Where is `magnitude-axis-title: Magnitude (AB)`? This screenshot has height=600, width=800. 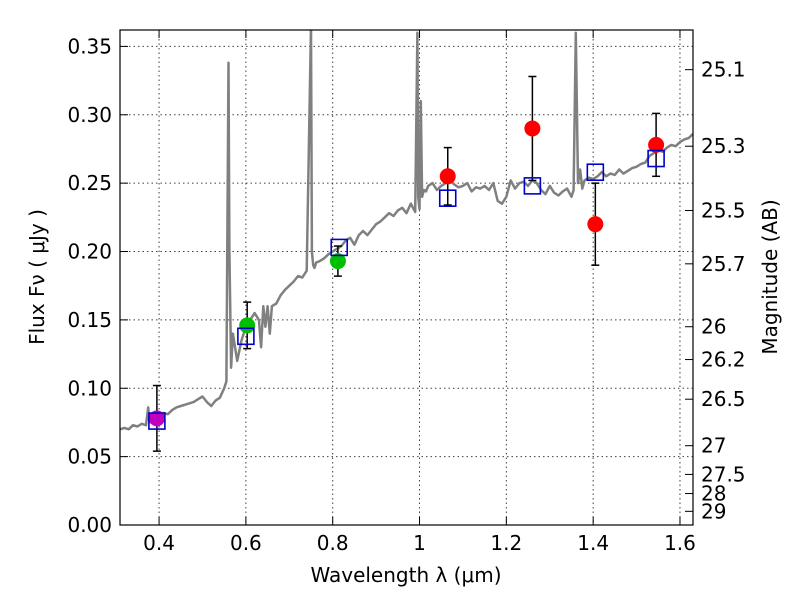
magnitude-axis-title: Magnitude (AB) is located at coordinates (770, 276).